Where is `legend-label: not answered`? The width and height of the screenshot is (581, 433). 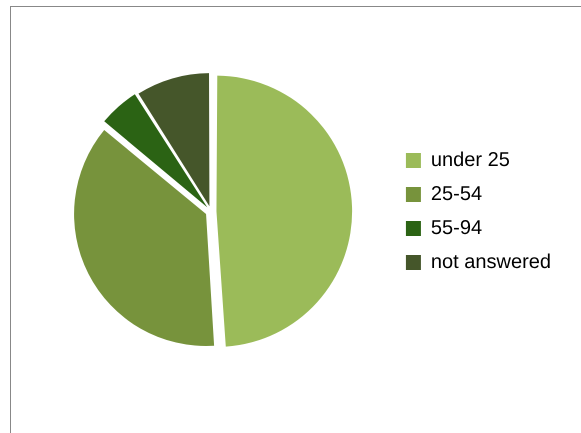
legend-label: not answered is located at coordinates (490, 262).